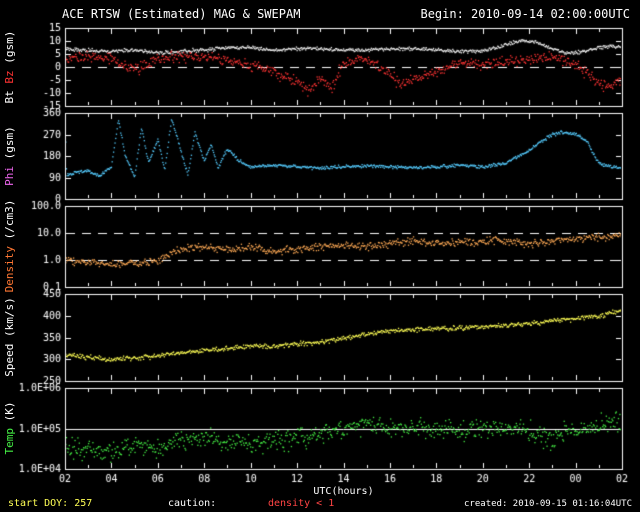 This screenshot has height=512, width=640. What do you see at coordinates (343, 491) in the screenshot?
I see `x-axis-title: UTC(hours)` at bounding box center [343, 491].